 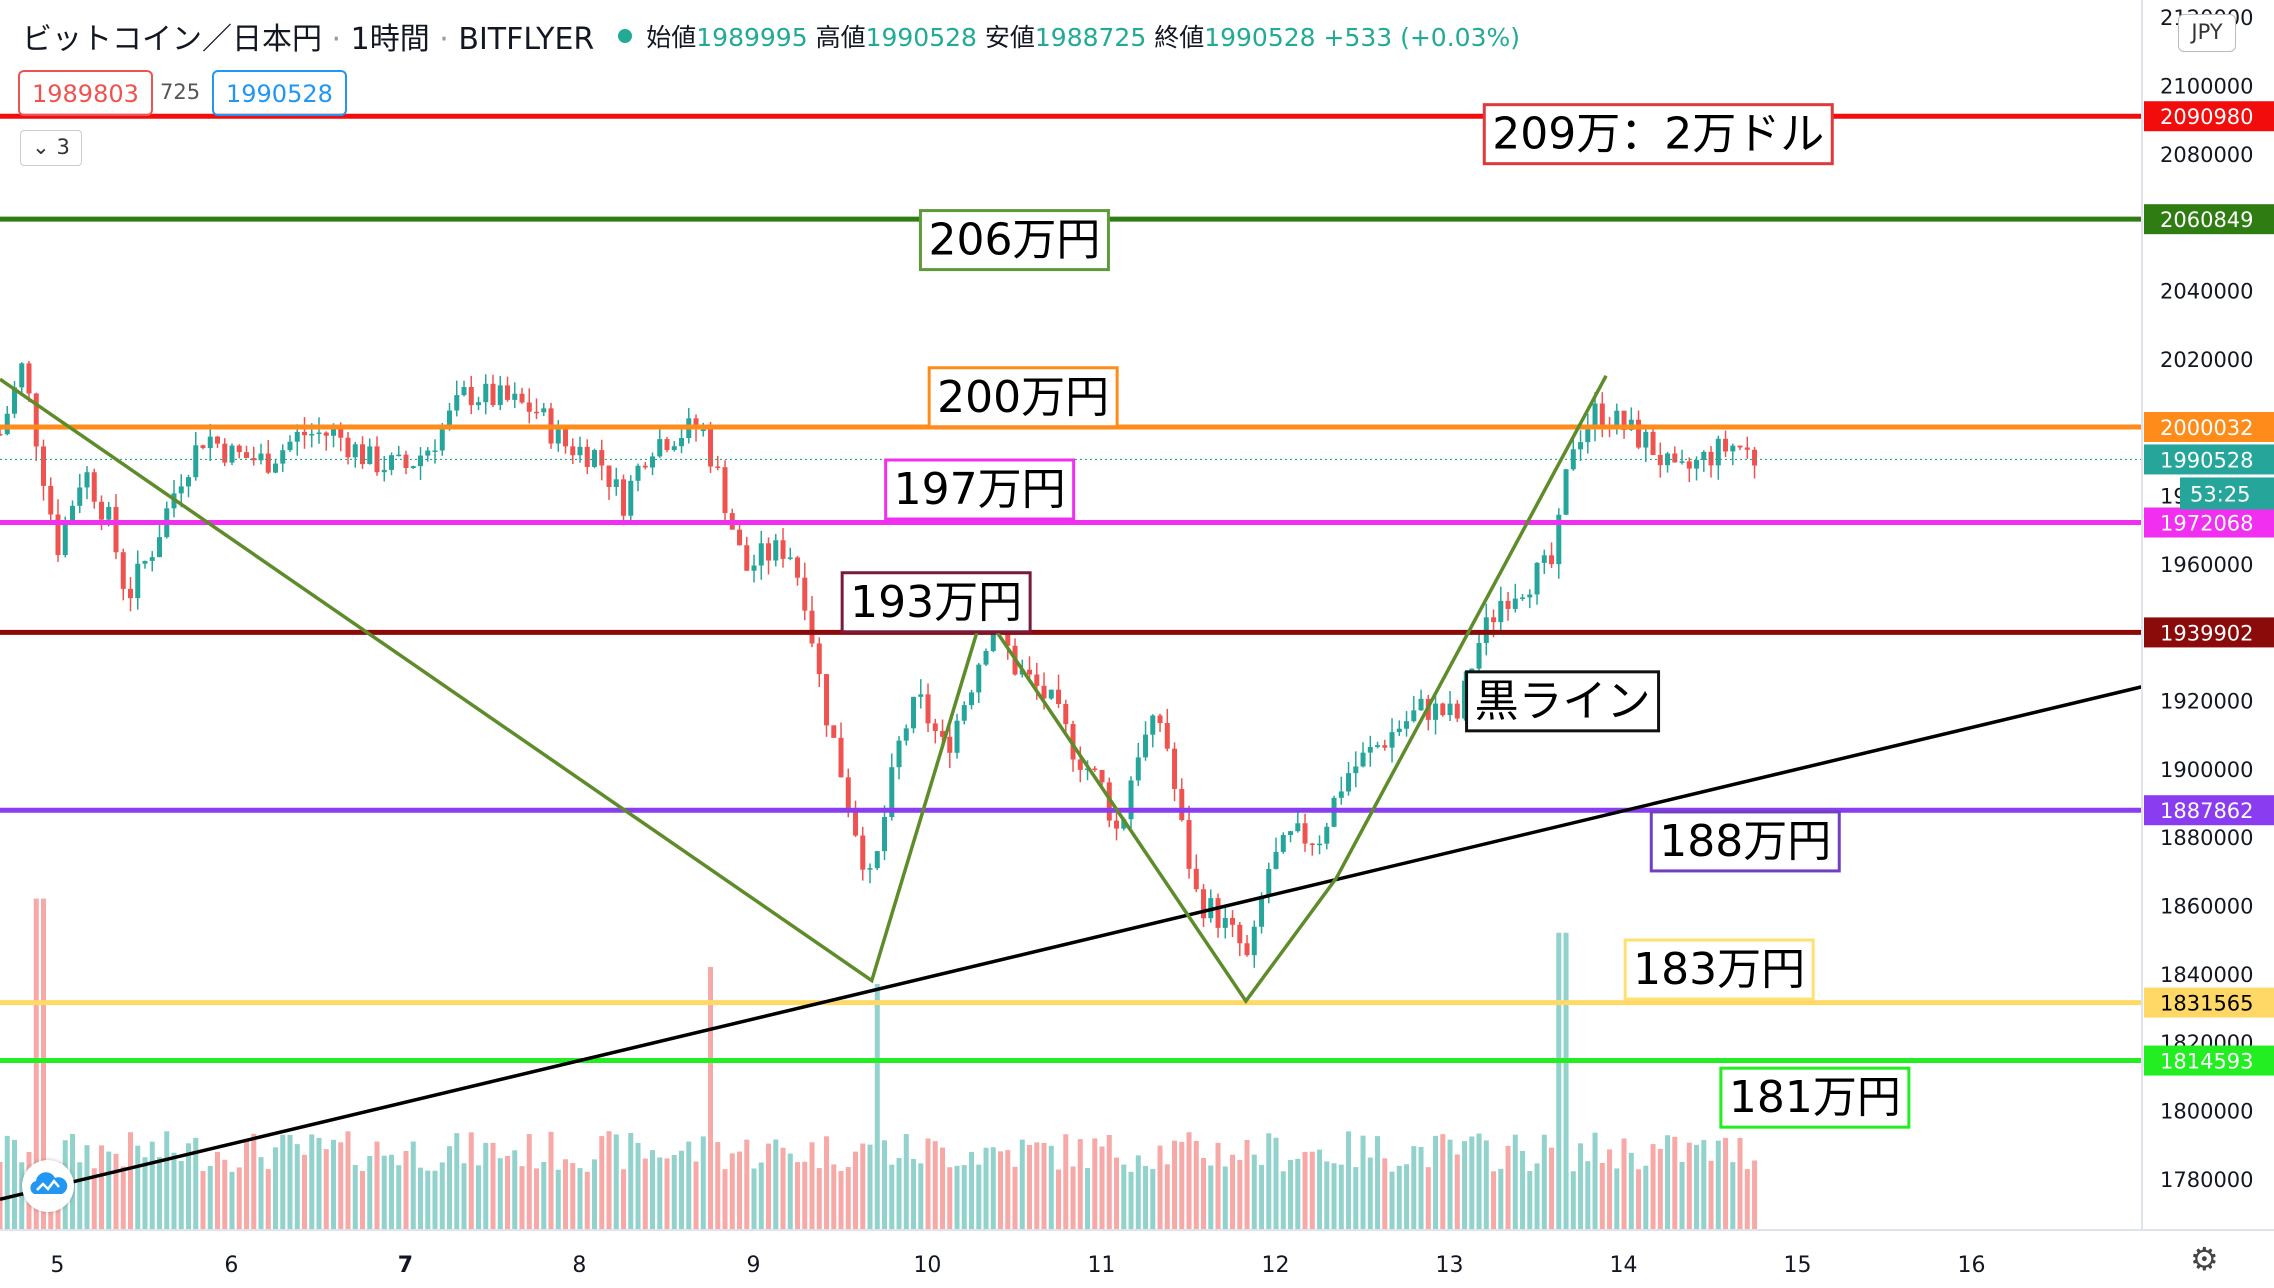 What do you see at coordinates (2207, 1062) in the screenshot?
I see `price-tag-label: 1814593` at bounding box center [2207, 1062].